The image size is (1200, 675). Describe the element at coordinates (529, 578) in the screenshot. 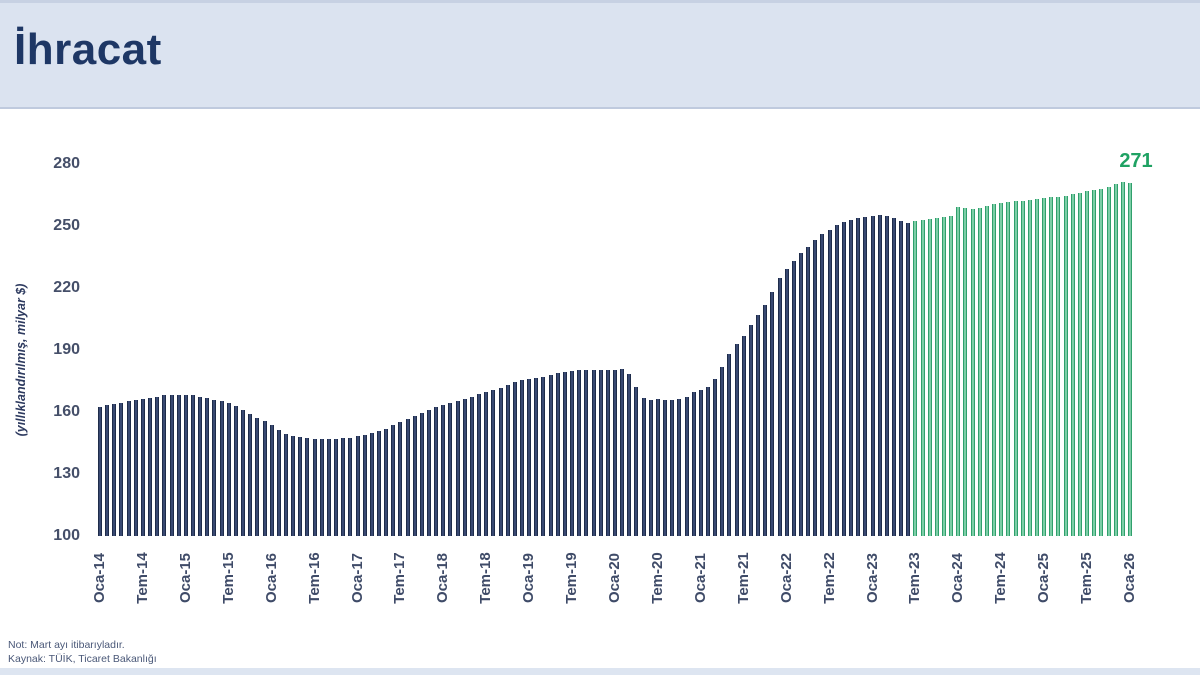

I see `x-tick-label: Oca-19` at that location.